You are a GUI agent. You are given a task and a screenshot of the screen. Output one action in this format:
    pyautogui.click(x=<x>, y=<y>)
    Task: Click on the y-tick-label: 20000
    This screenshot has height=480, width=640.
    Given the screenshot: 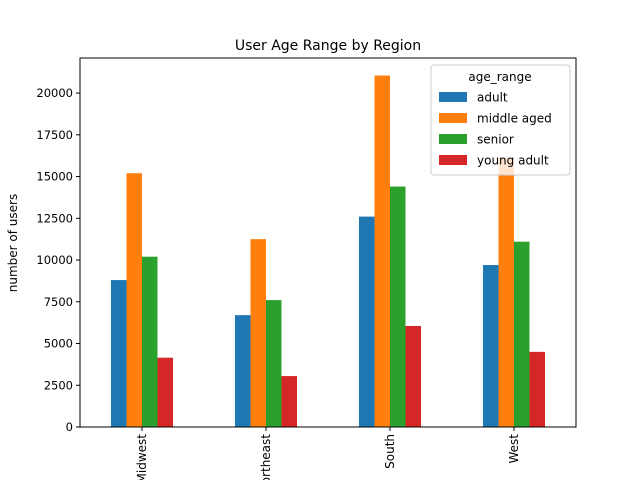 What is the action you would take?
    pyautogui.click(x=54, y=93)
    